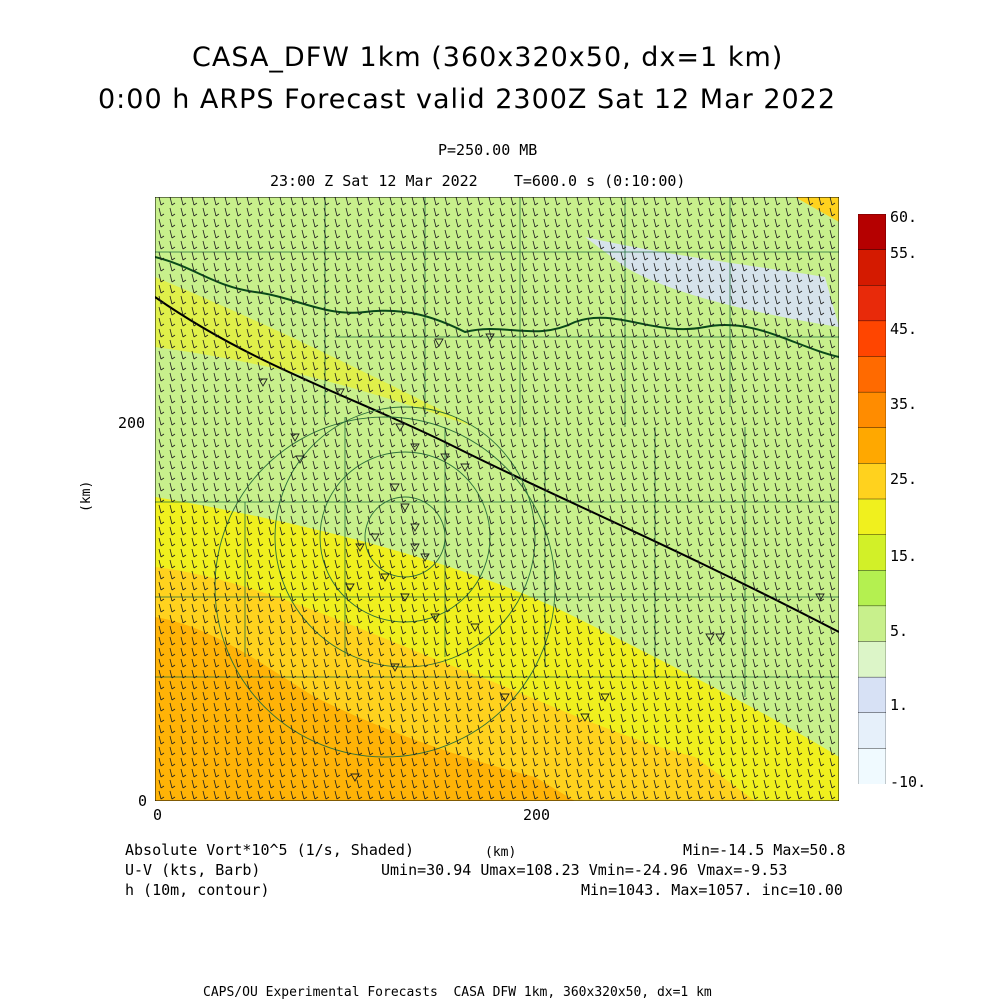 Image resolution: width=1000 pixels, height=1000 pixels. What do you see at coordinates (415, 547) in the screenshot?
I see `station-marker` at bounding box center [415, 547].